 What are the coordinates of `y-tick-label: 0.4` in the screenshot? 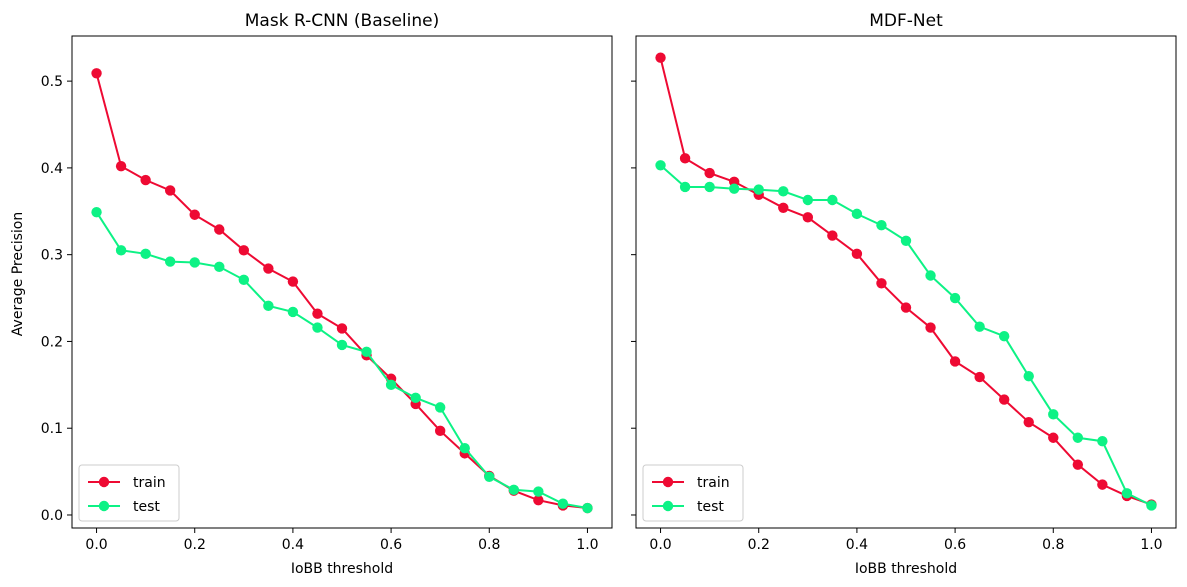 It's located at (52, 169).